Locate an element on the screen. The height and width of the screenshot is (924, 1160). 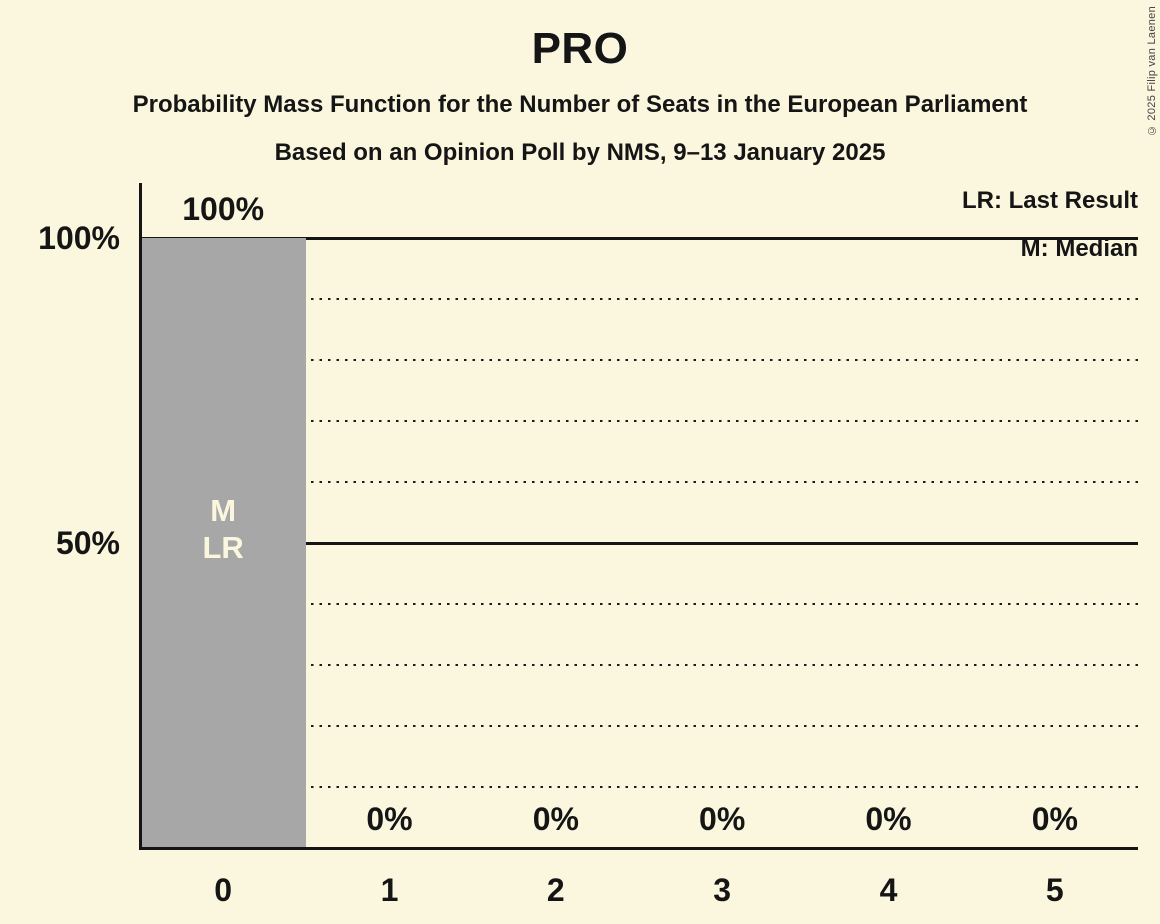
gridline-solid-100pct is located at coordinates (639, 238).